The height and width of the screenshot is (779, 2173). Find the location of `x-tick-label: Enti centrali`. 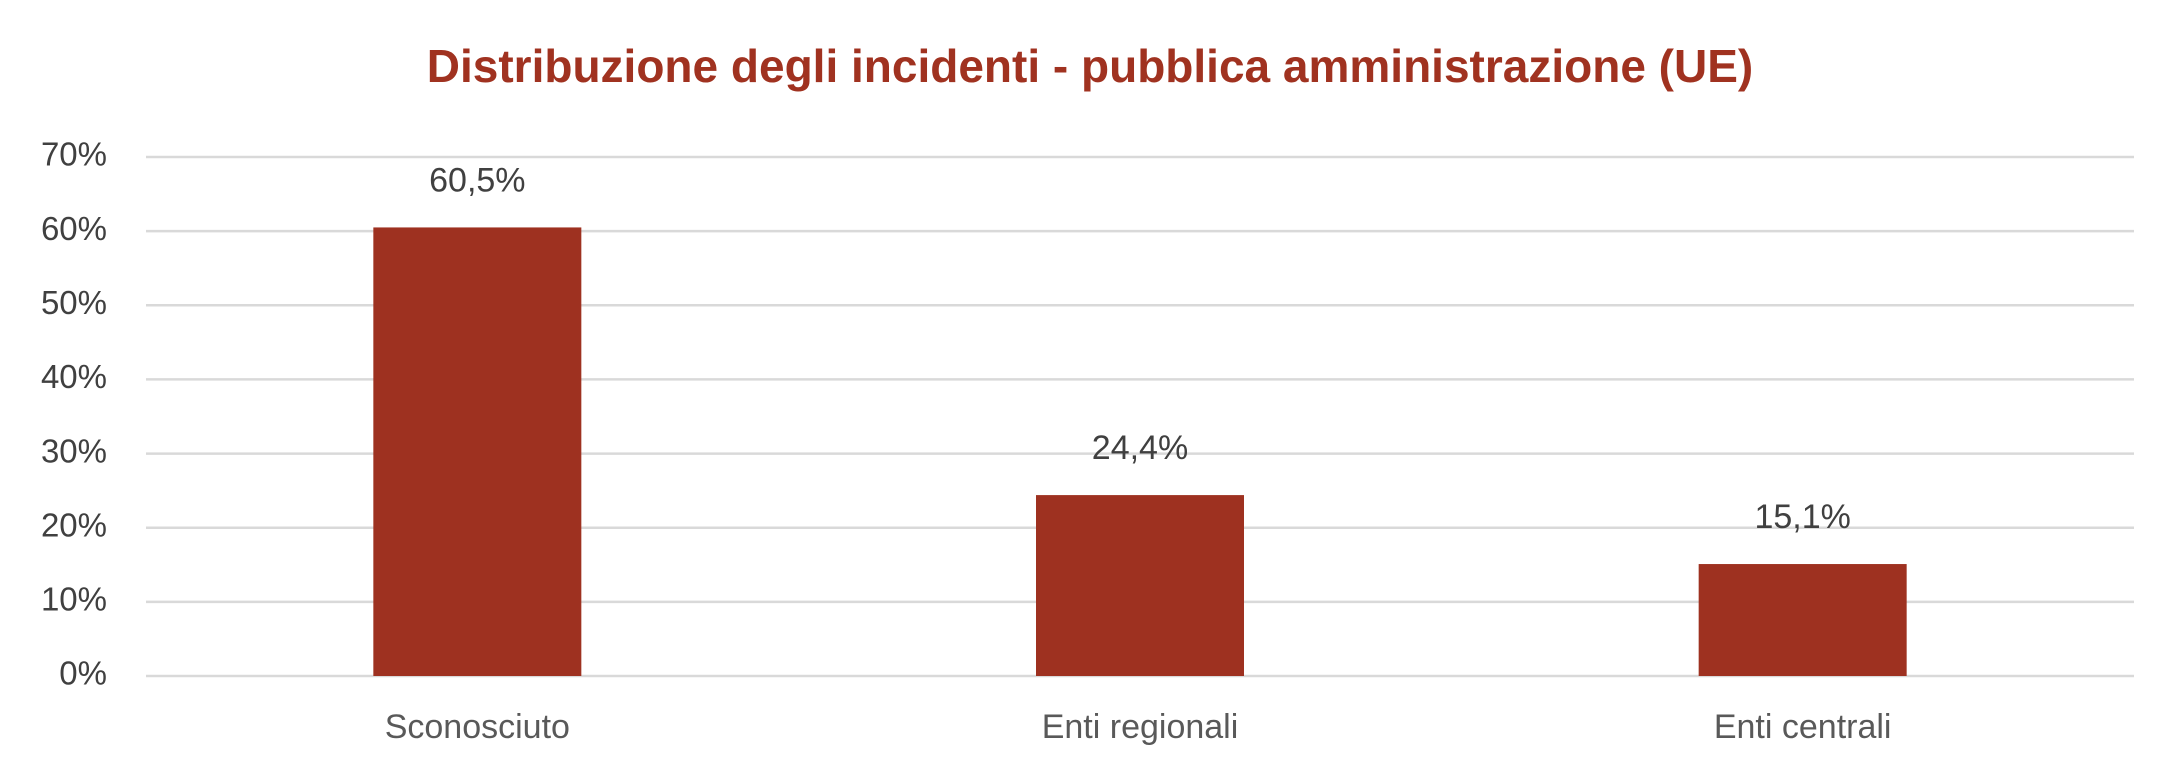

x-tick-label: Enti centrali is located at coordinates (1803, 727).